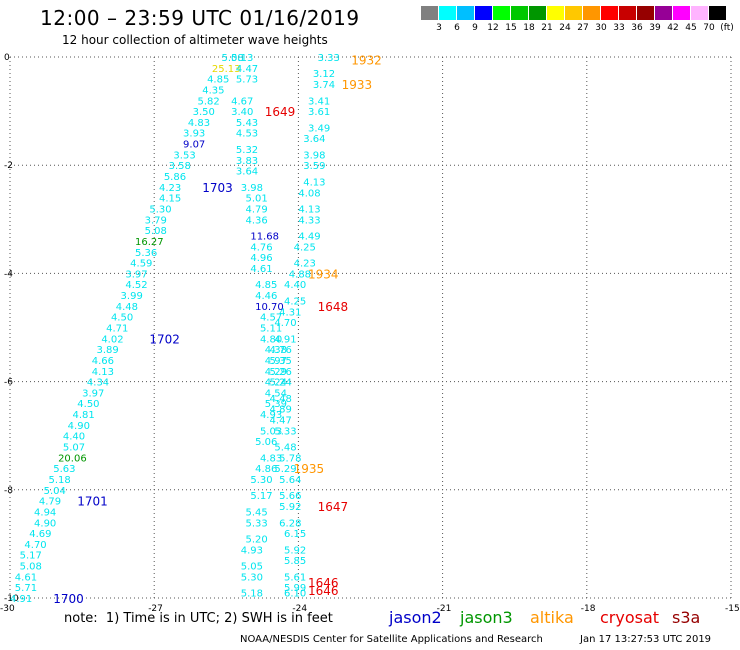  Describe the element at coordinates (247, 172) in the screenshot. I see `swh-value-track-a: 3.64` at that location.